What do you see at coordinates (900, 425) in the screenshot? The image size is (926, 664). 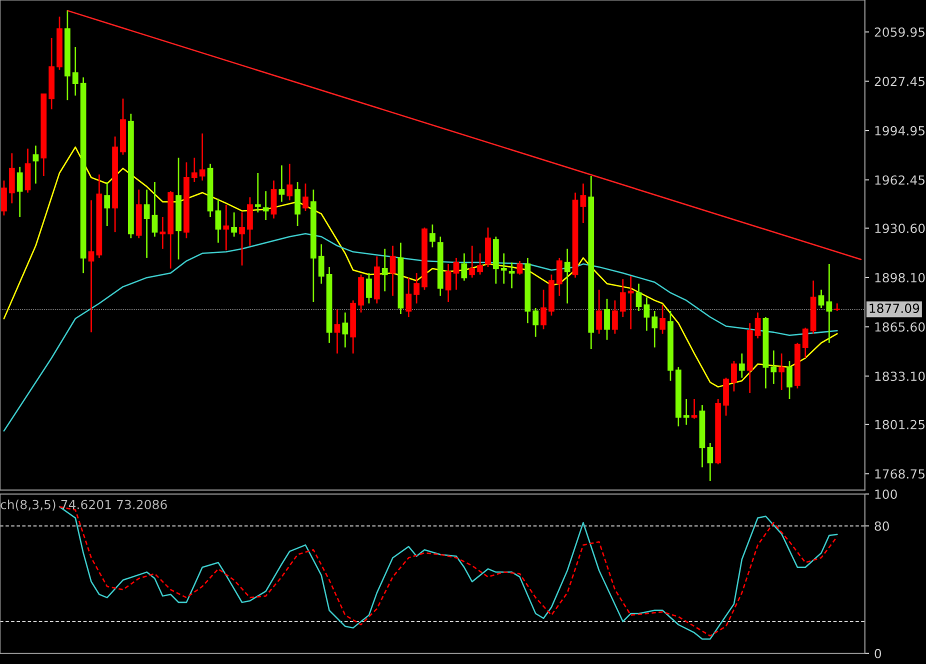 I see `y-tick-label: 1801.25` at bounding box center [900, 425].